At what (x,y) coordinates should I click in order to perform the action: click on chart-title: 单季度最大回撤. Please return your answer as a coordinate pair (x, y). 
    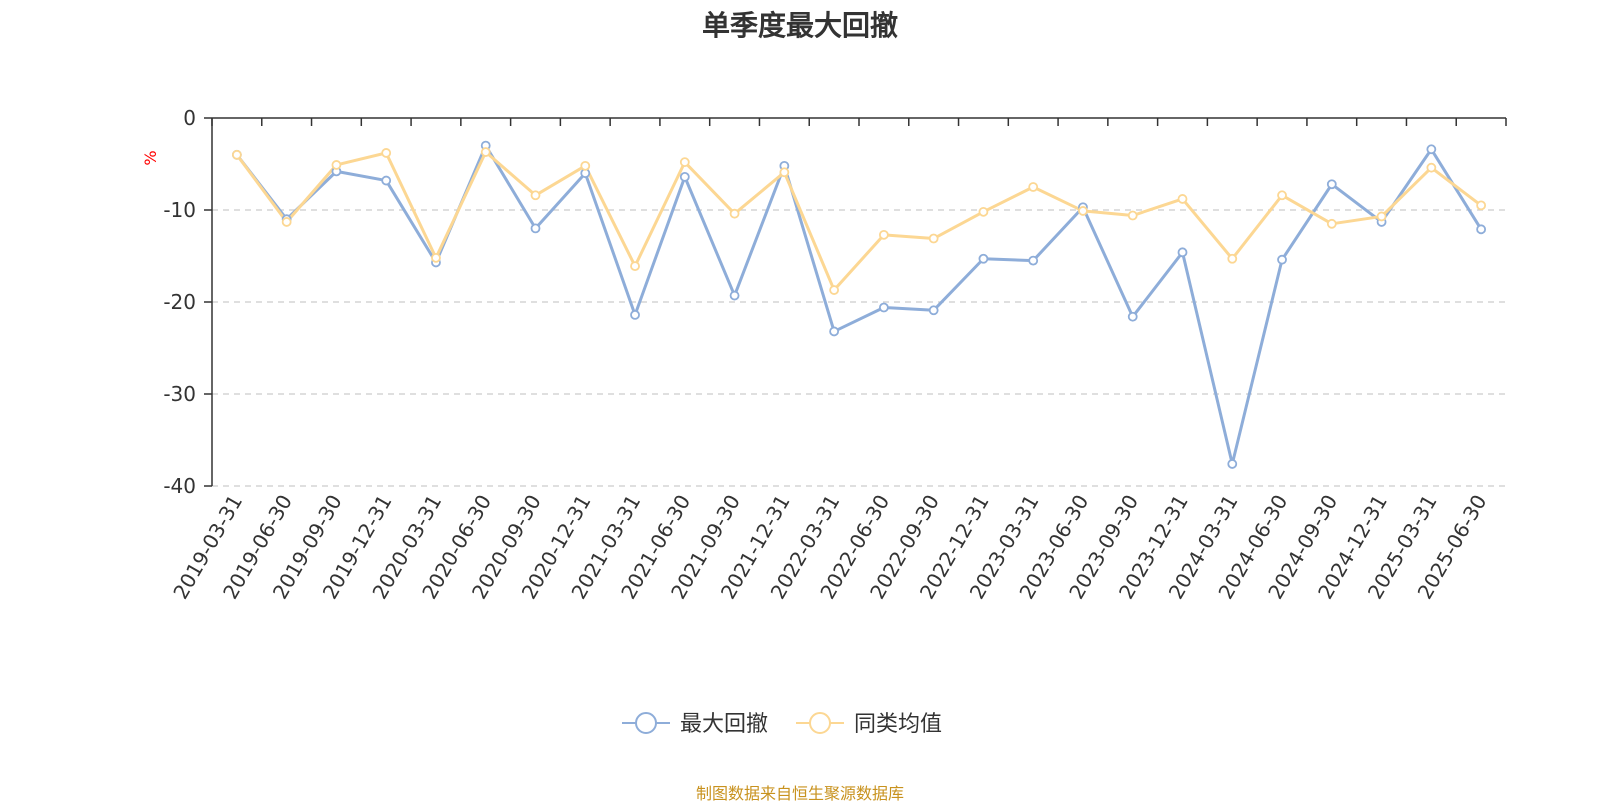
    Looking at the image, I should click on (799, 25).